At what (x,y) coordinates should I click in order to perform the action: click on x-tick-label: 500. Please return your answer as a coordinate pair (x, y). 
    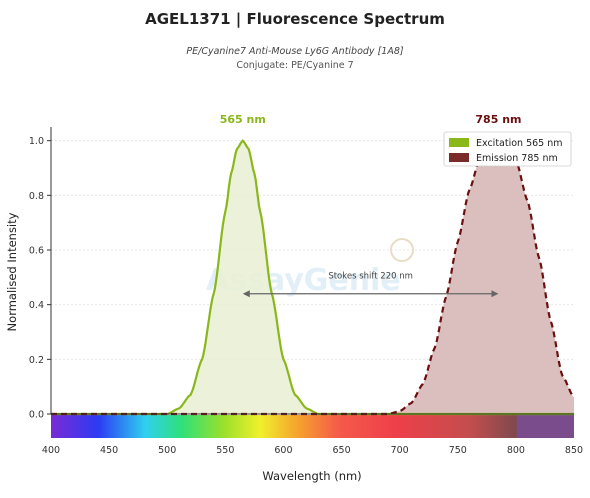
    Looking at the image, I should click on (167, 450).